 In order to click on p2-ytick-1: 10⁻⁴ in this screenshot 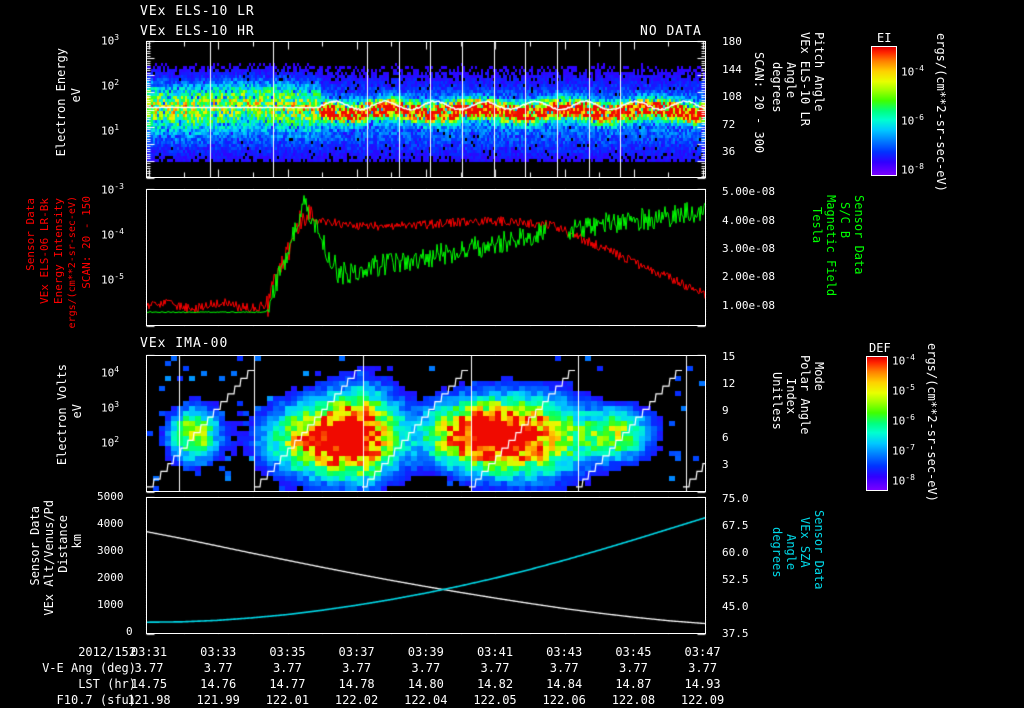, I will do `click(112, 234)`.